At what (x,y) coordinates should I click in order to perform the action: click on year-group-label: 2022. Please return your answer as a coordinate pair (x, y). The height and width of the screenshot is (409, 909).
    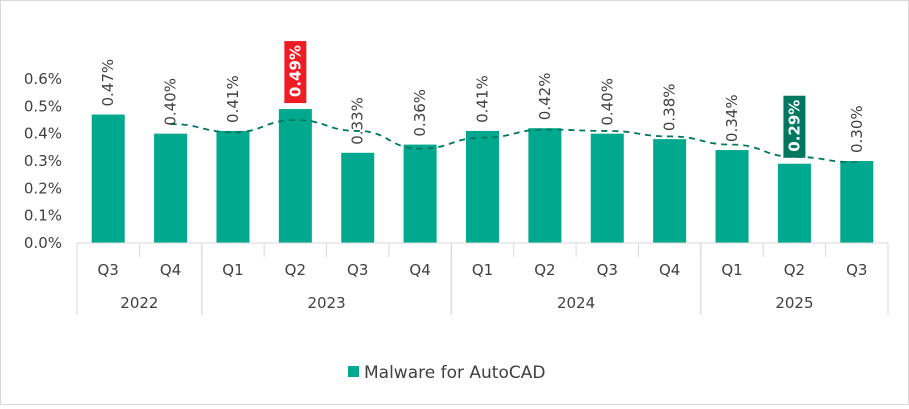
    Looking at the image, I should click on (139, 303).